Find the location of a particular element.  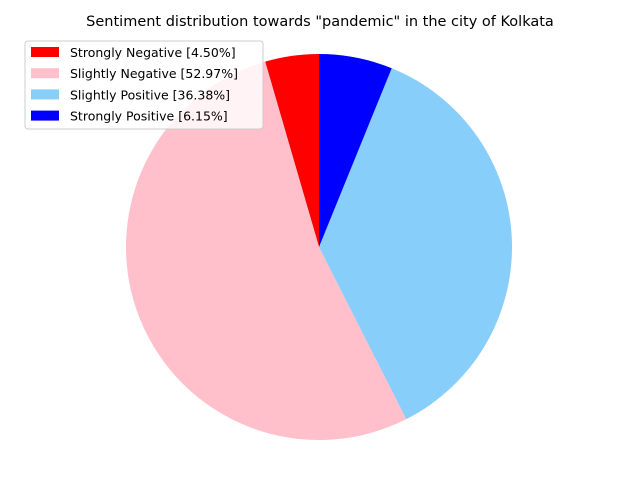

legend-swatch-slightly-negative is located at coordinates (45, 73).